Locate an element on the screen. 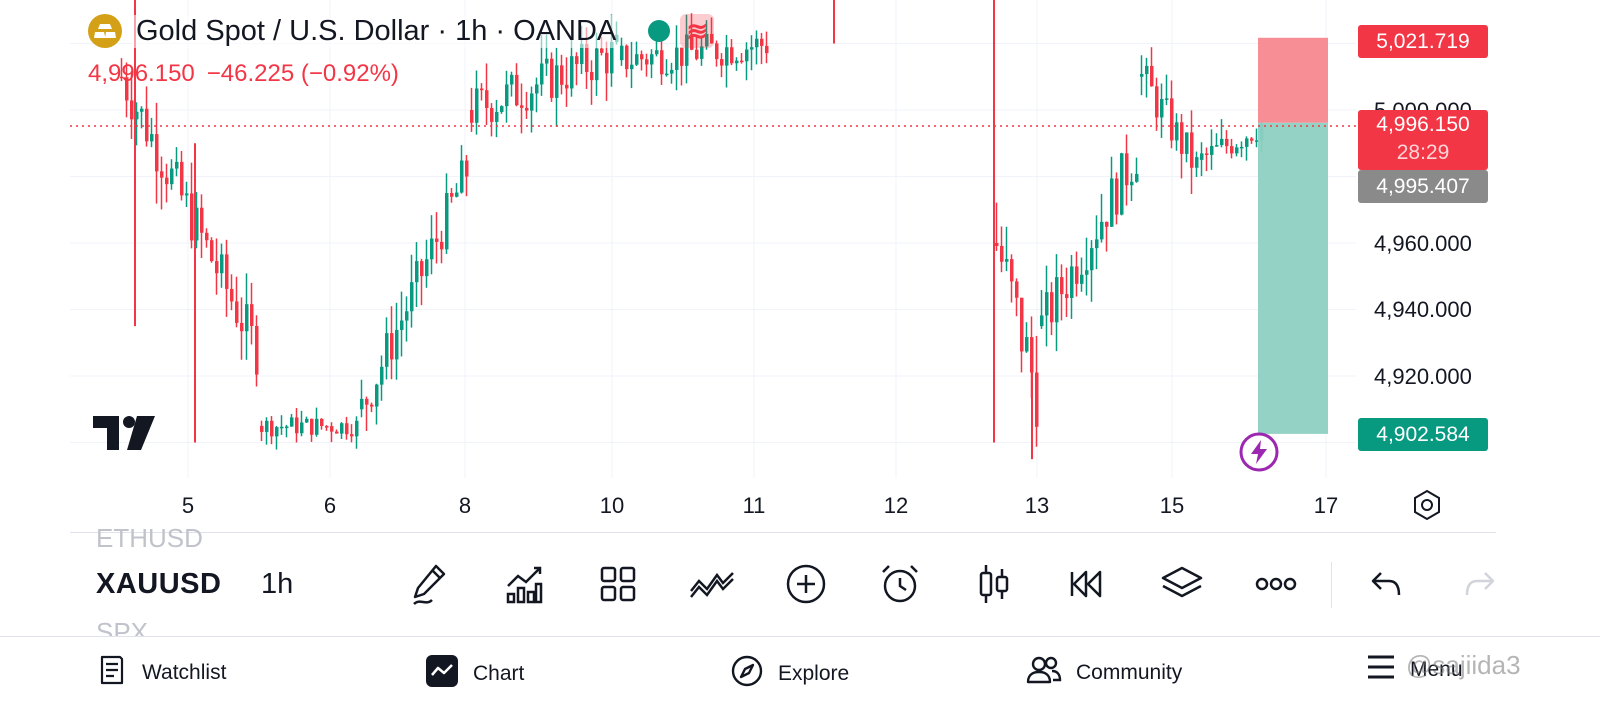 This screenshot has height=721, width=1600. price-axis-label: 4,940.000 is located at coordinates (1423, 309).